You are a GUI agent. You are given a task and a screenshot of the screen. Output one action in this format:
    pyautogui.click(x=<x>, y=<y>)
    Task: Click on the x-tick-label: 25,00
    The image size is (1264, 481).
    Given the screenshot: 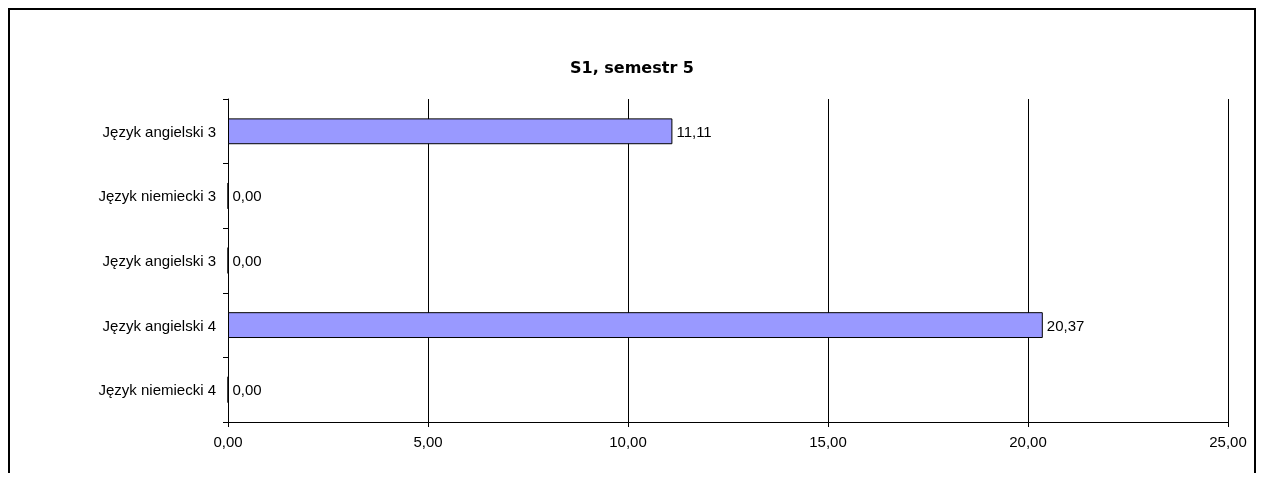 What is the action you would take?
    pyautogui.click(x=1228, y=441)
    